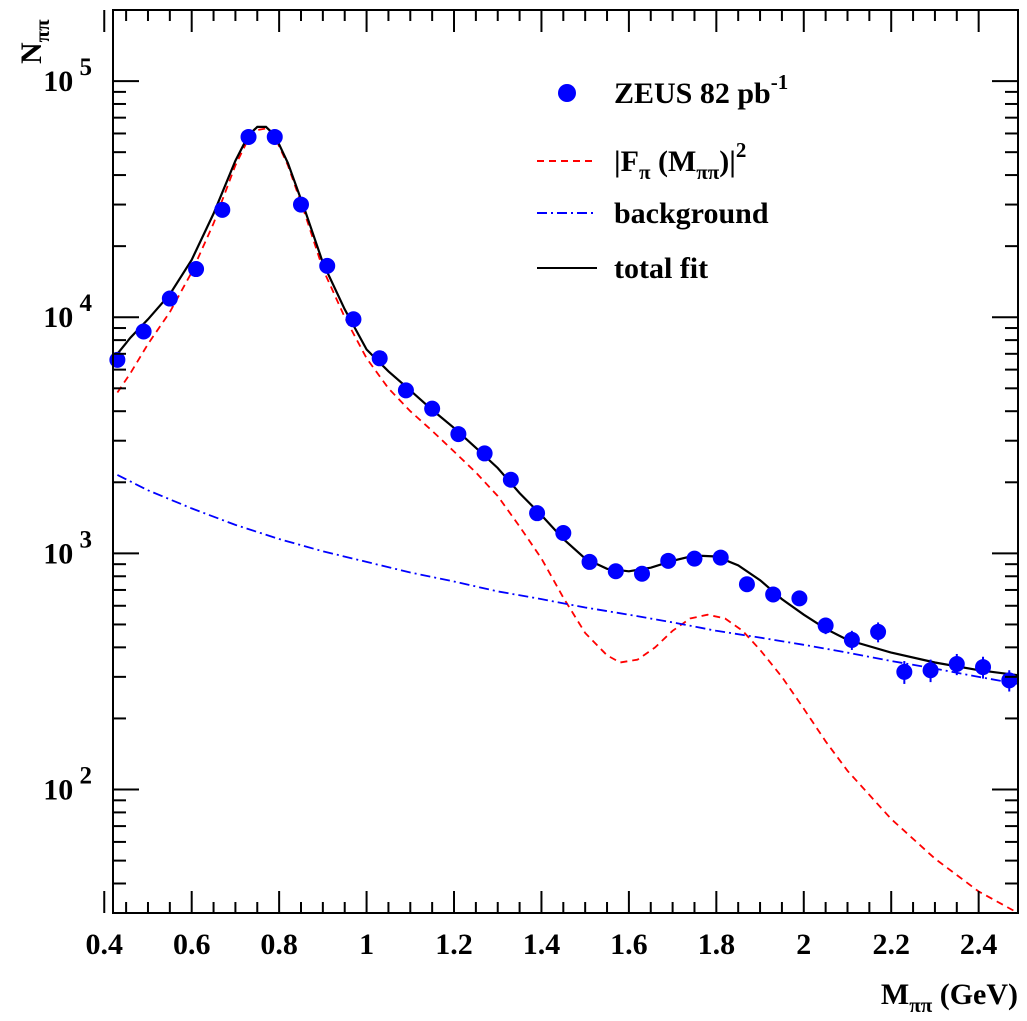 The image size is (1027, 1021). Describe the element at coordinates (105, 944) in the screenshot. I see `x-tick-label: 0.4` at that location.